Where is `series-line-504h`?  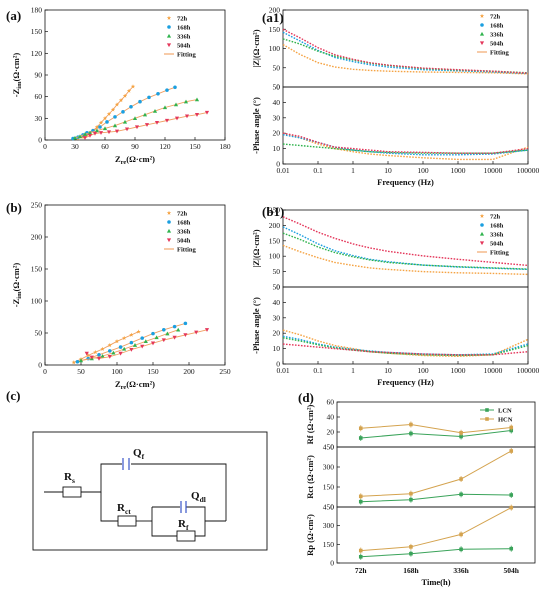 series-line-504h is located at coordinates (405, 349).